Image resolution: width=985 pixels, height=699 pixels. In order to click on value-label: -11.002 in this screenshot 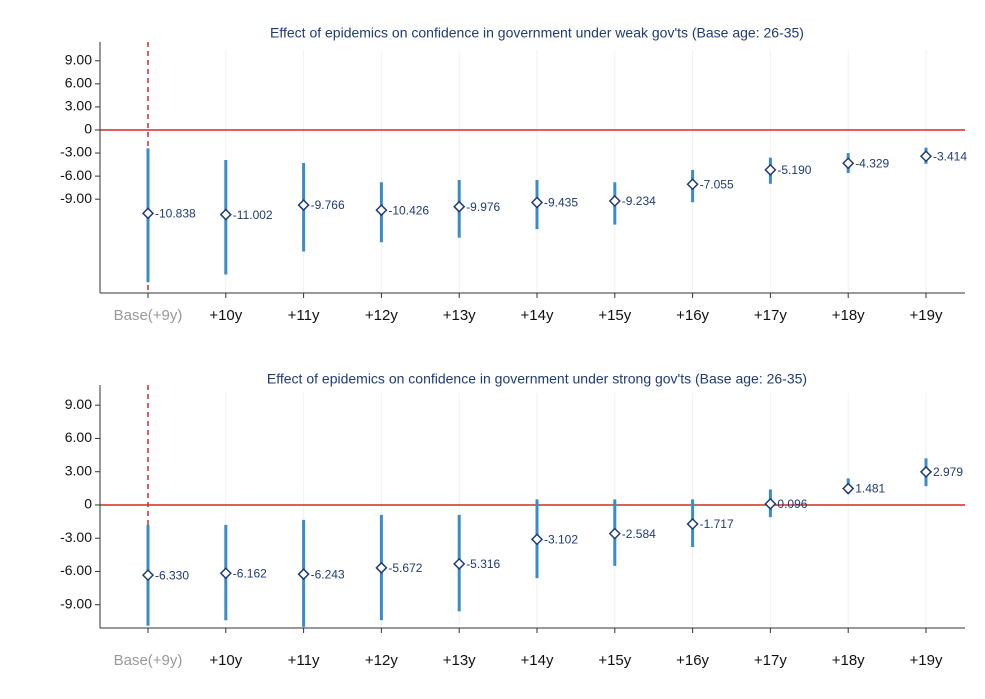, I will do `click(253, 215)`.